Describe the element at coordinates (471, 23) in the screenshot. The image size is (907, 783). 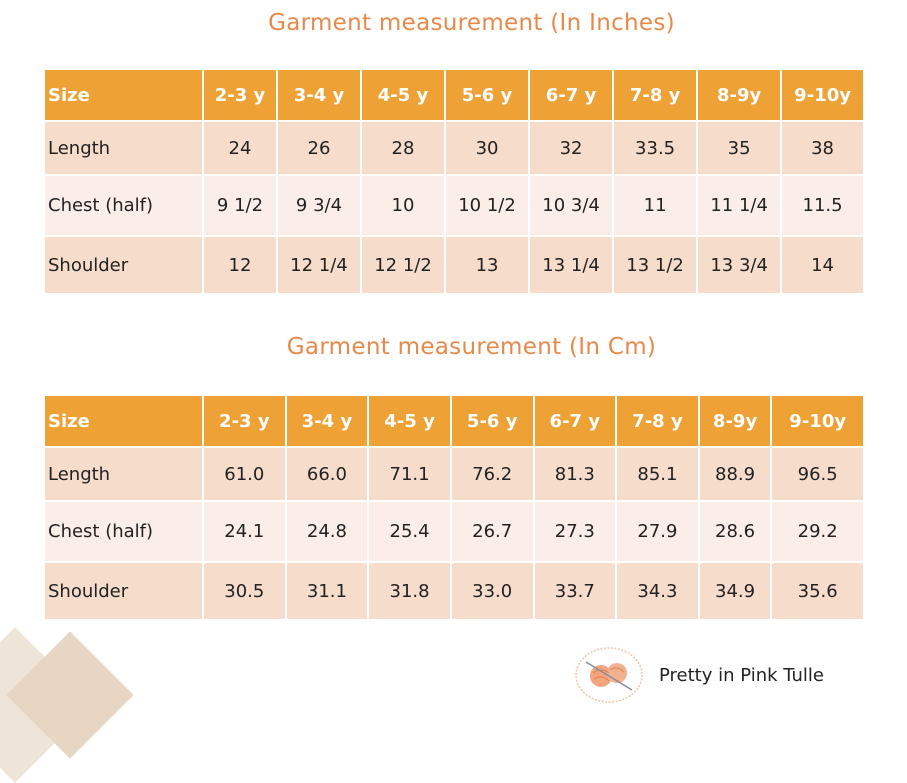
I see `inches-table-title: Garment measurement (In Inches)` at that location.